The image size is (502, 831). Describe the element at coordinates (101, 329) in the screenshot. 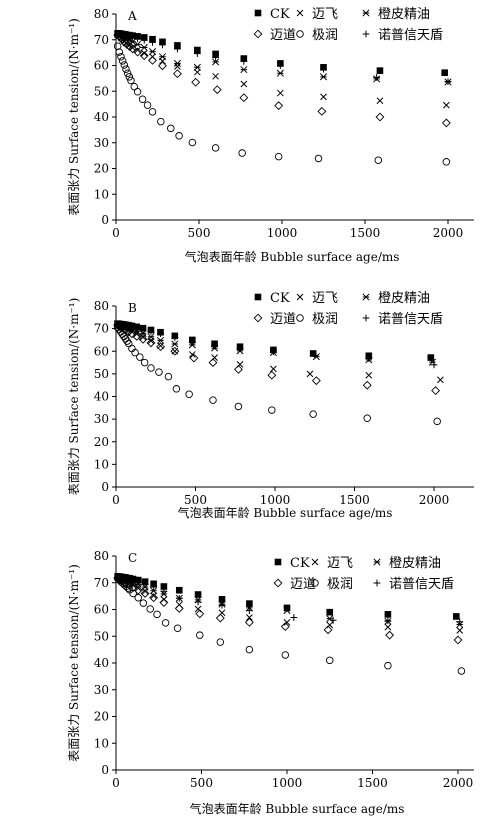

I see `y-tick-label: 70` at that location.